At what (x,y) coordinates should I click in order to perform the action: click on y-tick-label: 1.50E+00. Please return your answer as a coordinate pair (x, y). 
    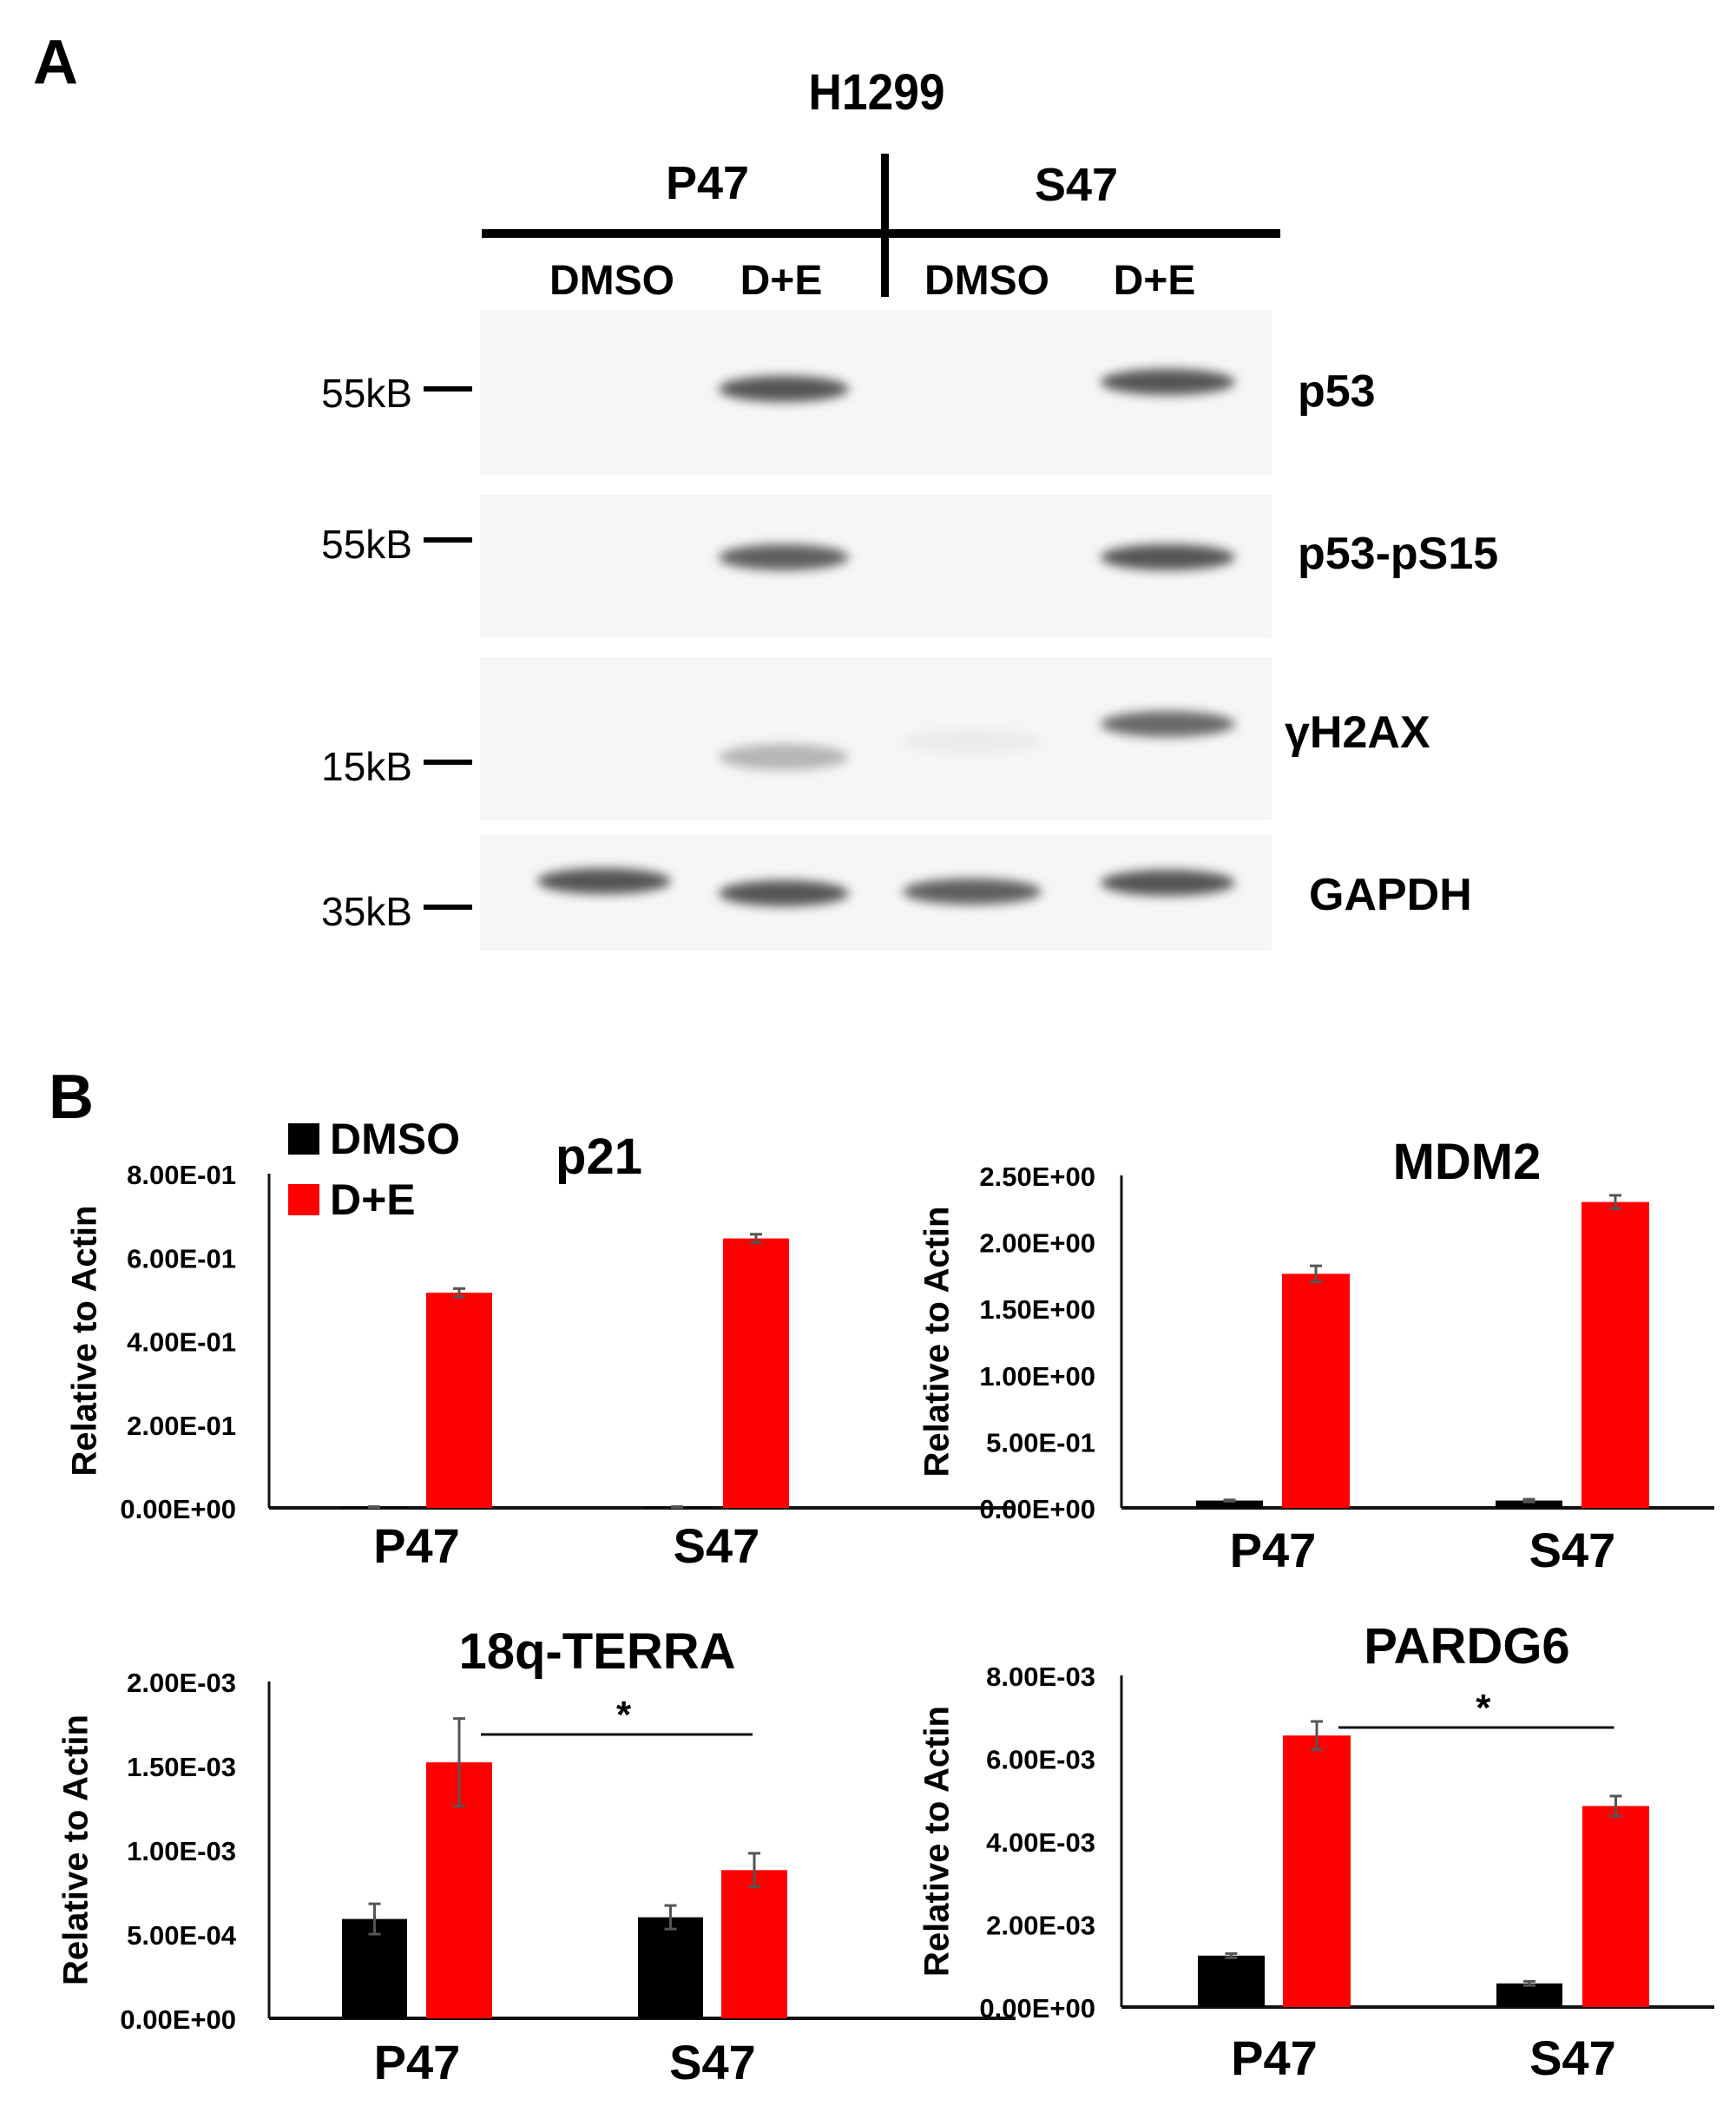
    Looking at the image, I should click on (1037, 1309).